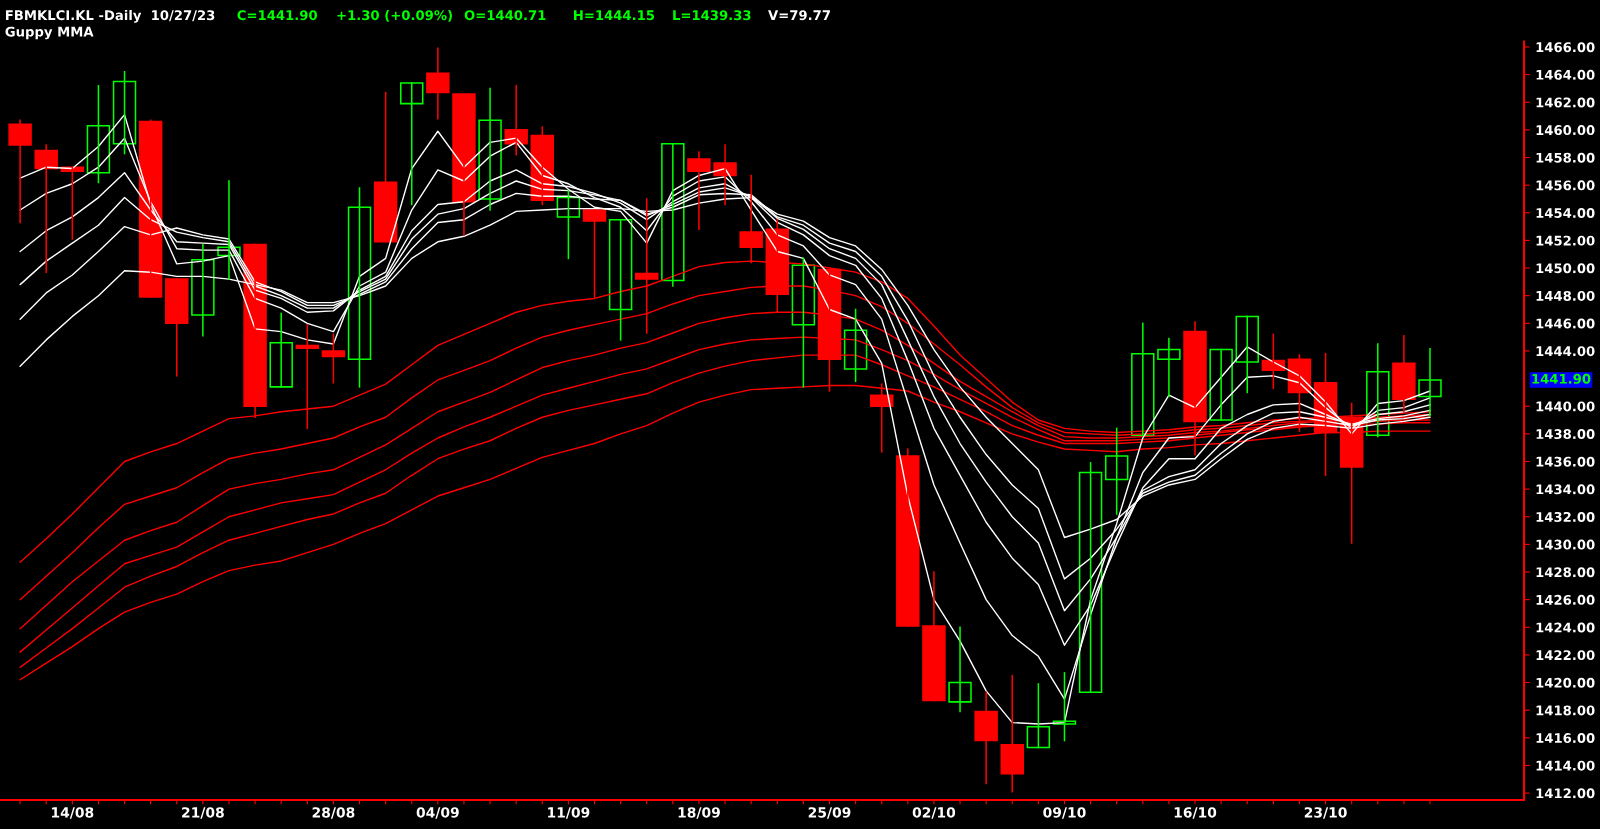 Image resolution: width=1600 pixels, height=829 pixels. What do you see at coordinates (614, 15) in the screenshot?
I see `text: H=1444.15` at bounding box center [614, 15].